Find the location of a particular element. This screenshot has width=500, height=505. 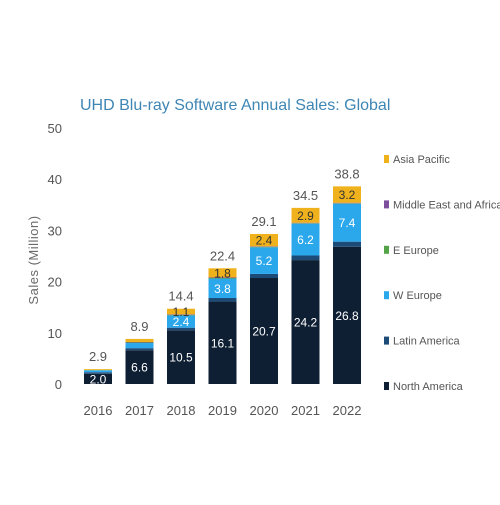

legend-item: Latin America is located at coordinates (422, 342).